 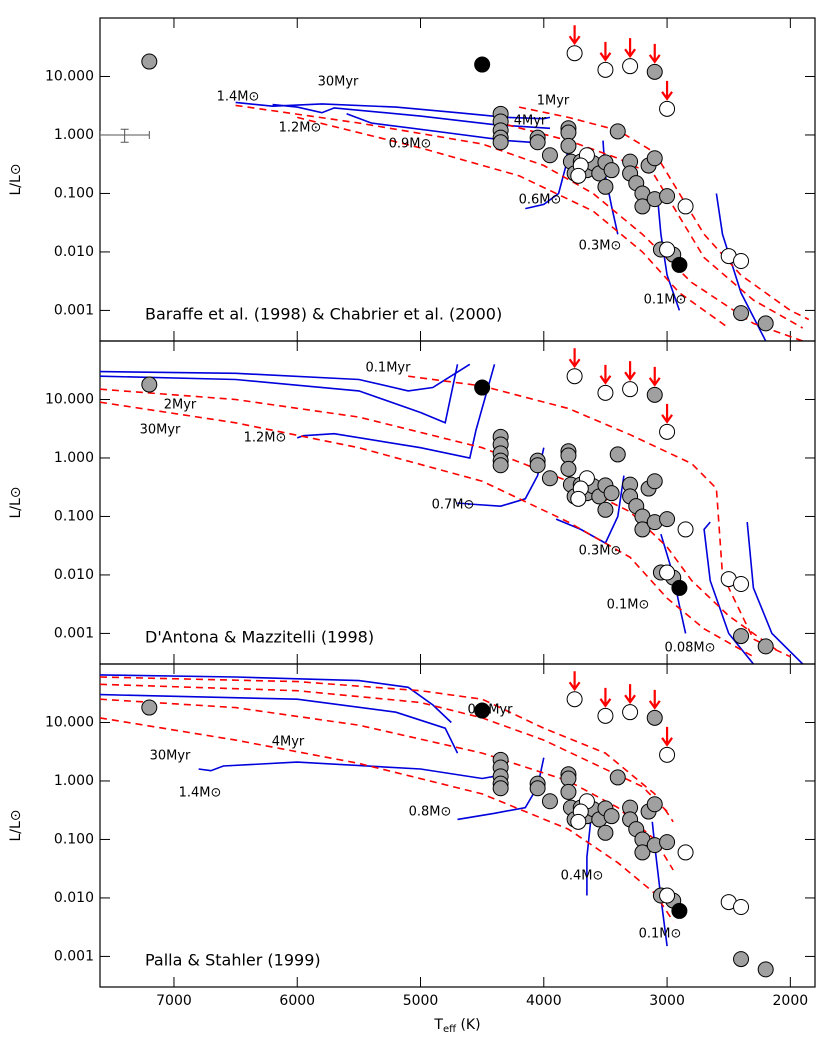 I want to click on y-tick-label: 0.100, so click(x=74, y=193).